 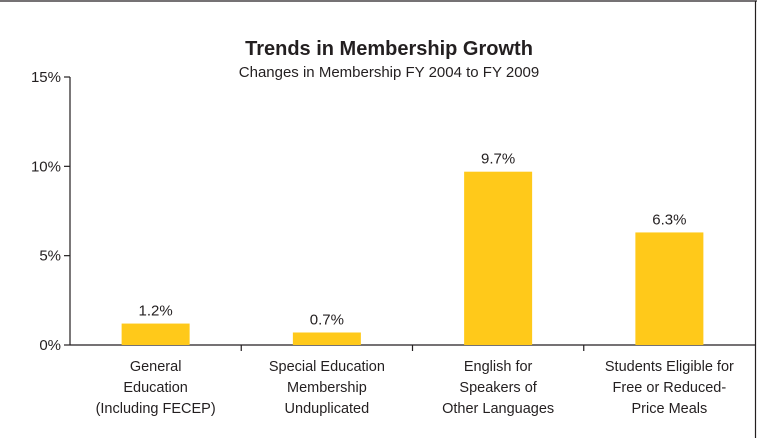 What do you see at coordinates (46, 77) in the screenshot?
I see `y-tick-label-3: 15%` at bounding box center [46, 77].